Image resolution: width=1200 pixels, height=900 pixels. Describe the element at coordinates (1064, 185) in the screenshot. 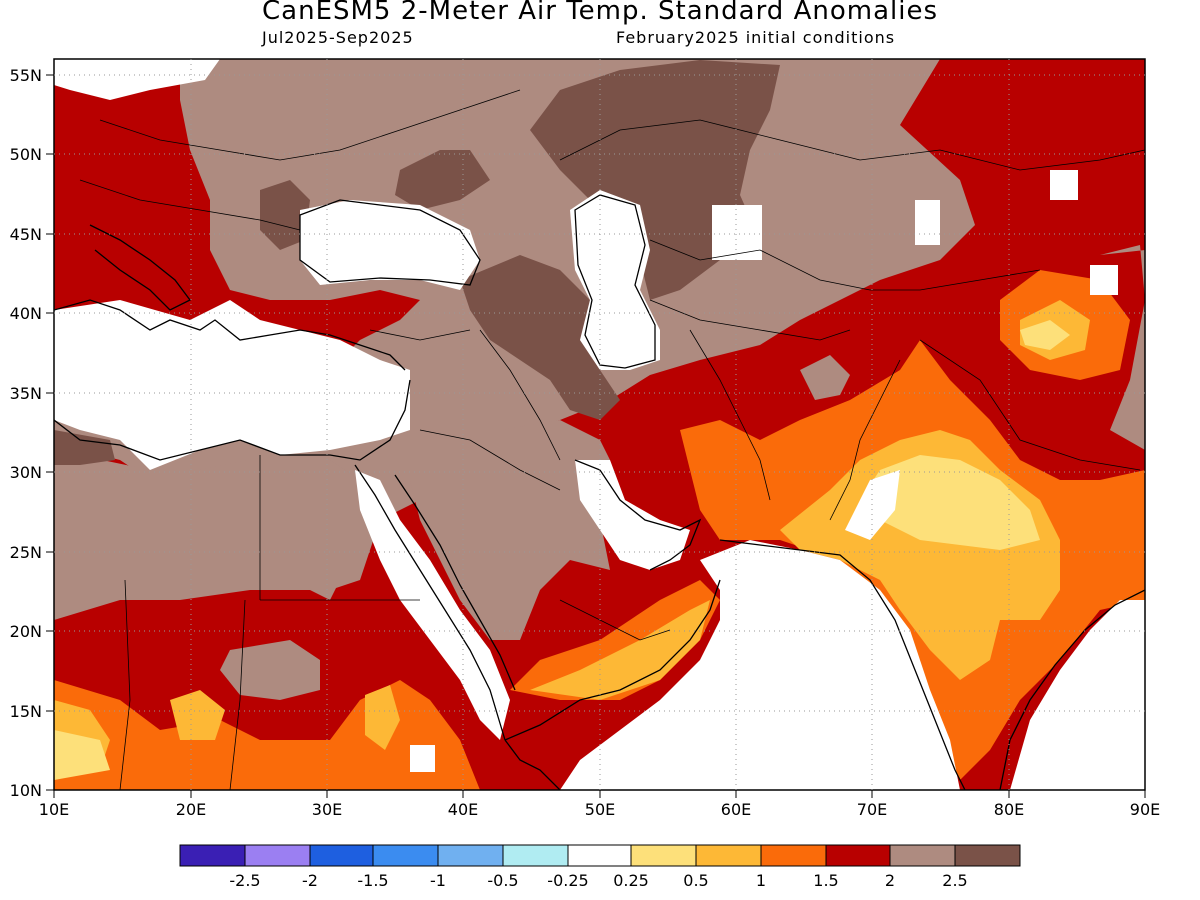

I see `anomaly-white-balkhash` at that location.